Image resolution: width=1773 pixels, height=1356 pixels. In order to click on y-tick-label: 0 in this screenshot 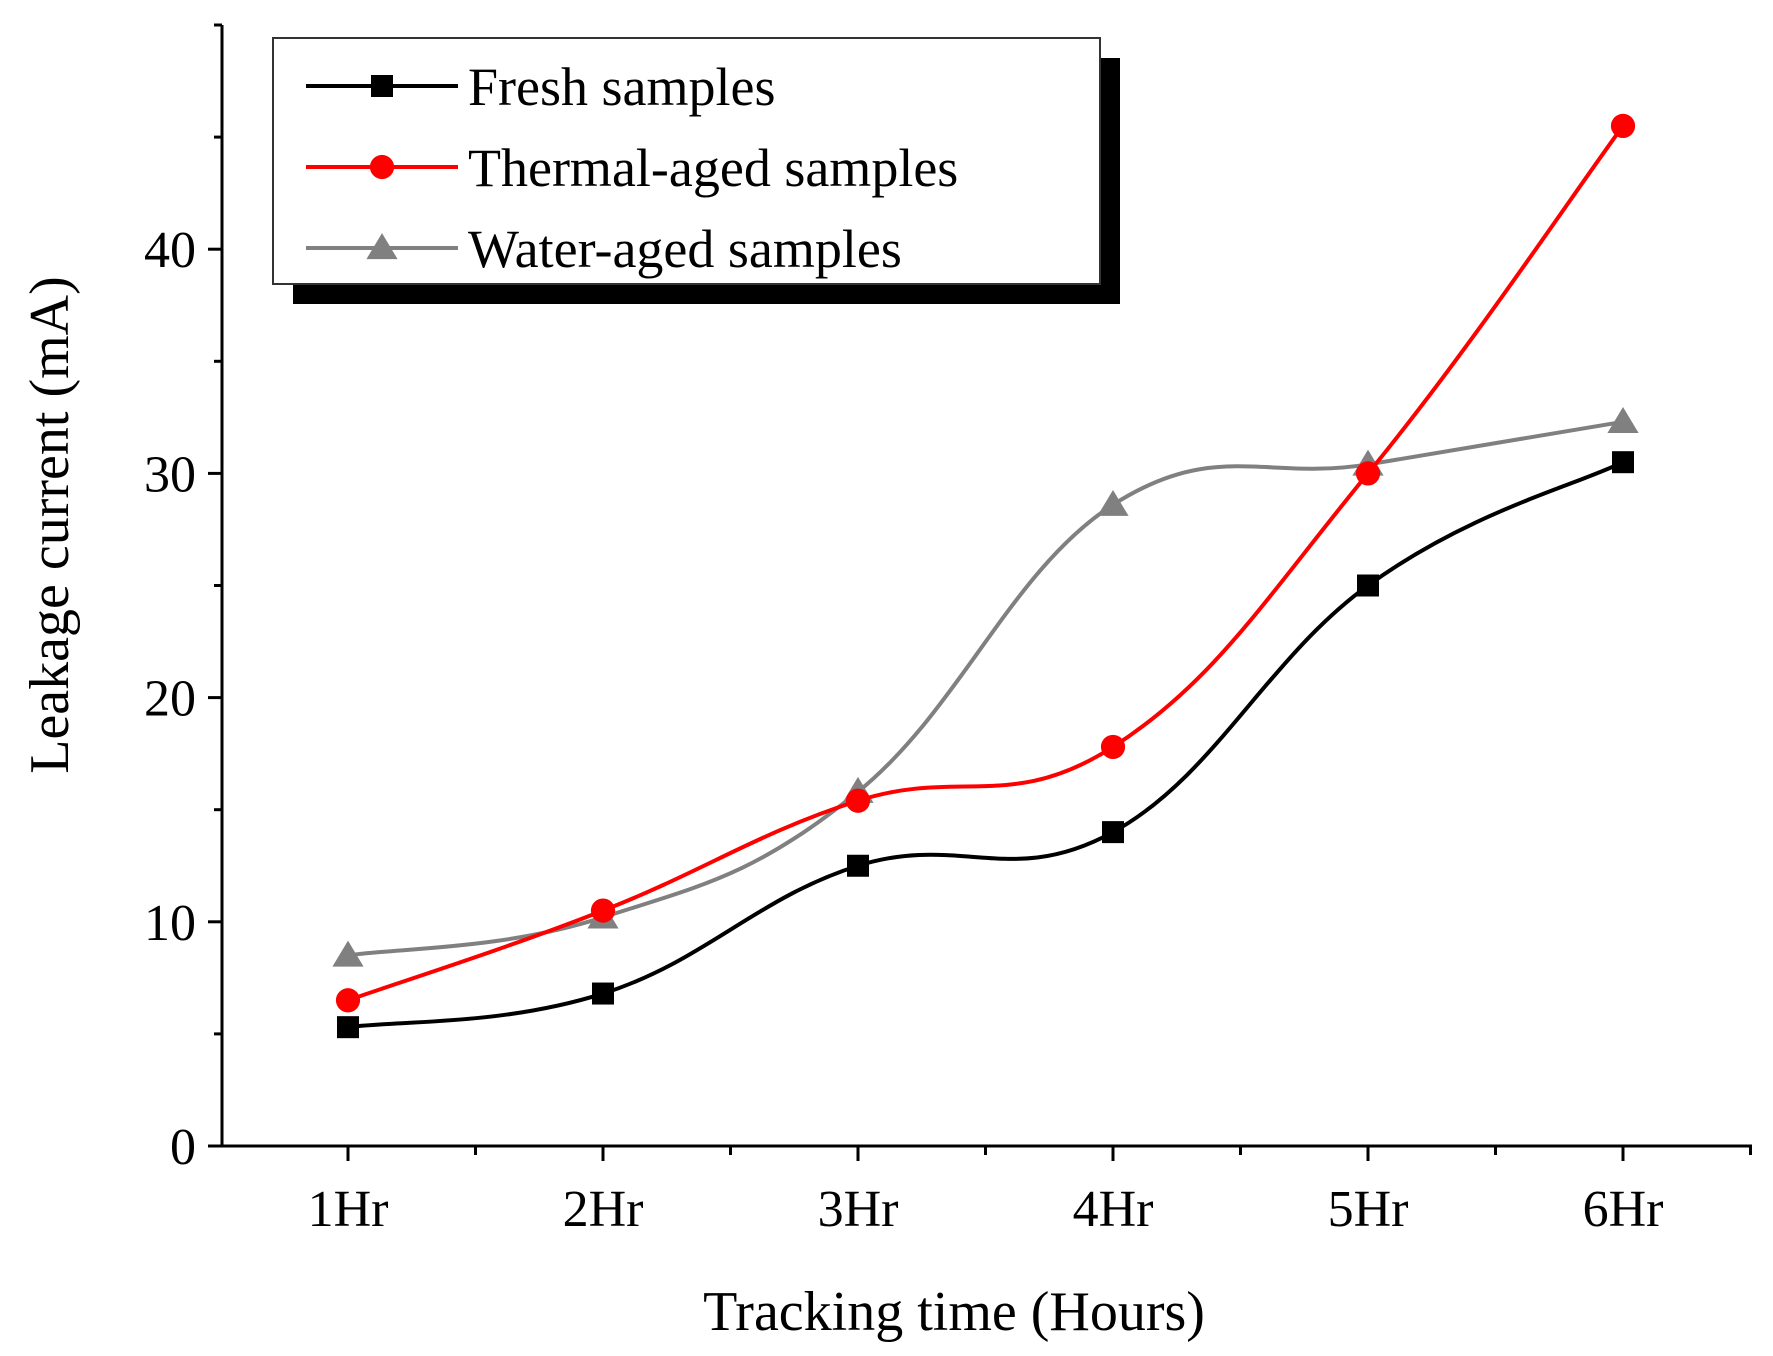, I will do `click(183, 1147)`.